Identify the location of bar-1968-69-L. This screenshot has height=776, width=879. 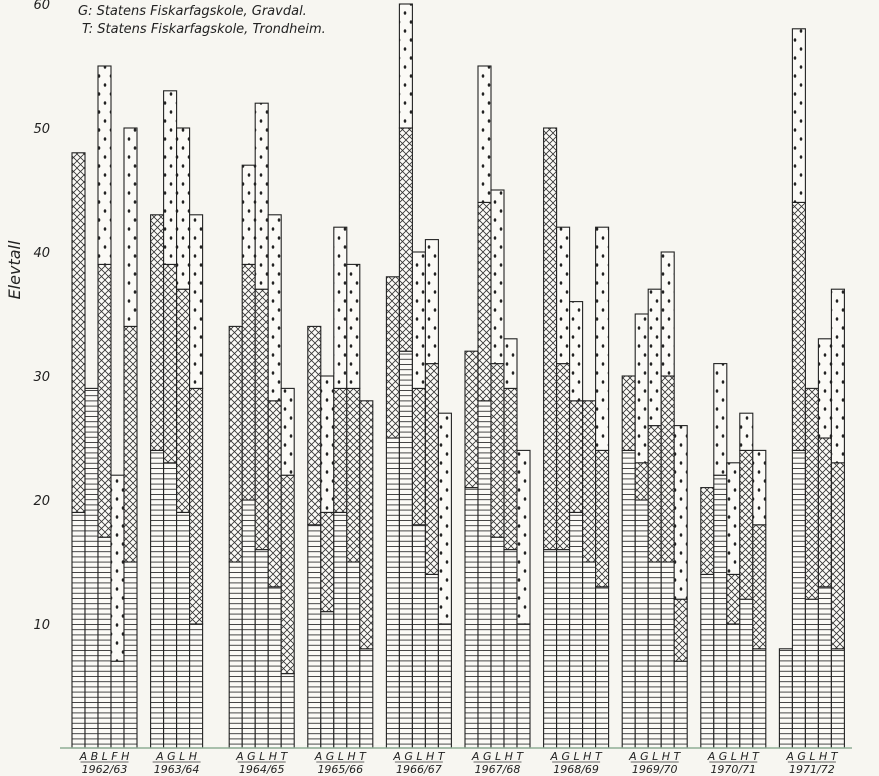
(576, 525).